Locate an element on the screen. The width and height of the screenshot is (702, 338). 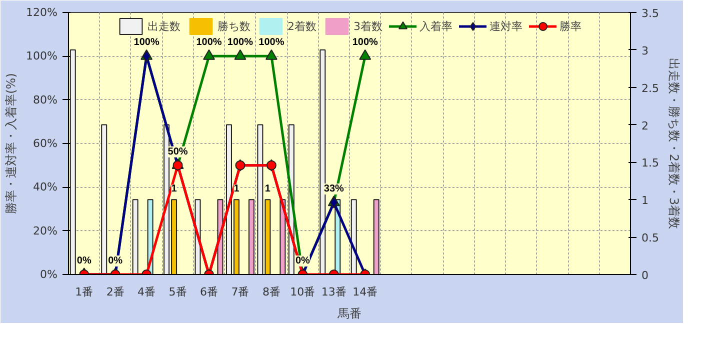
data-label: 50% is located at coordinates (178, 152).